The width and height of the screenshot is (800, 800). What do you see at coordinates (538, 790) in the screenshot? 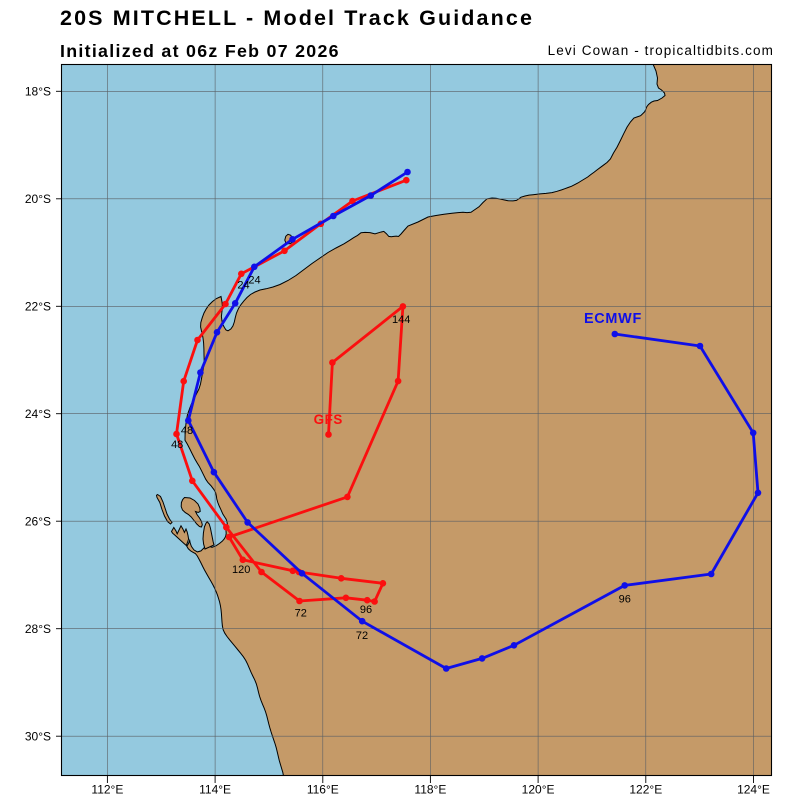
I see `svg-text: 120°E` at bounding box center [538, 790].